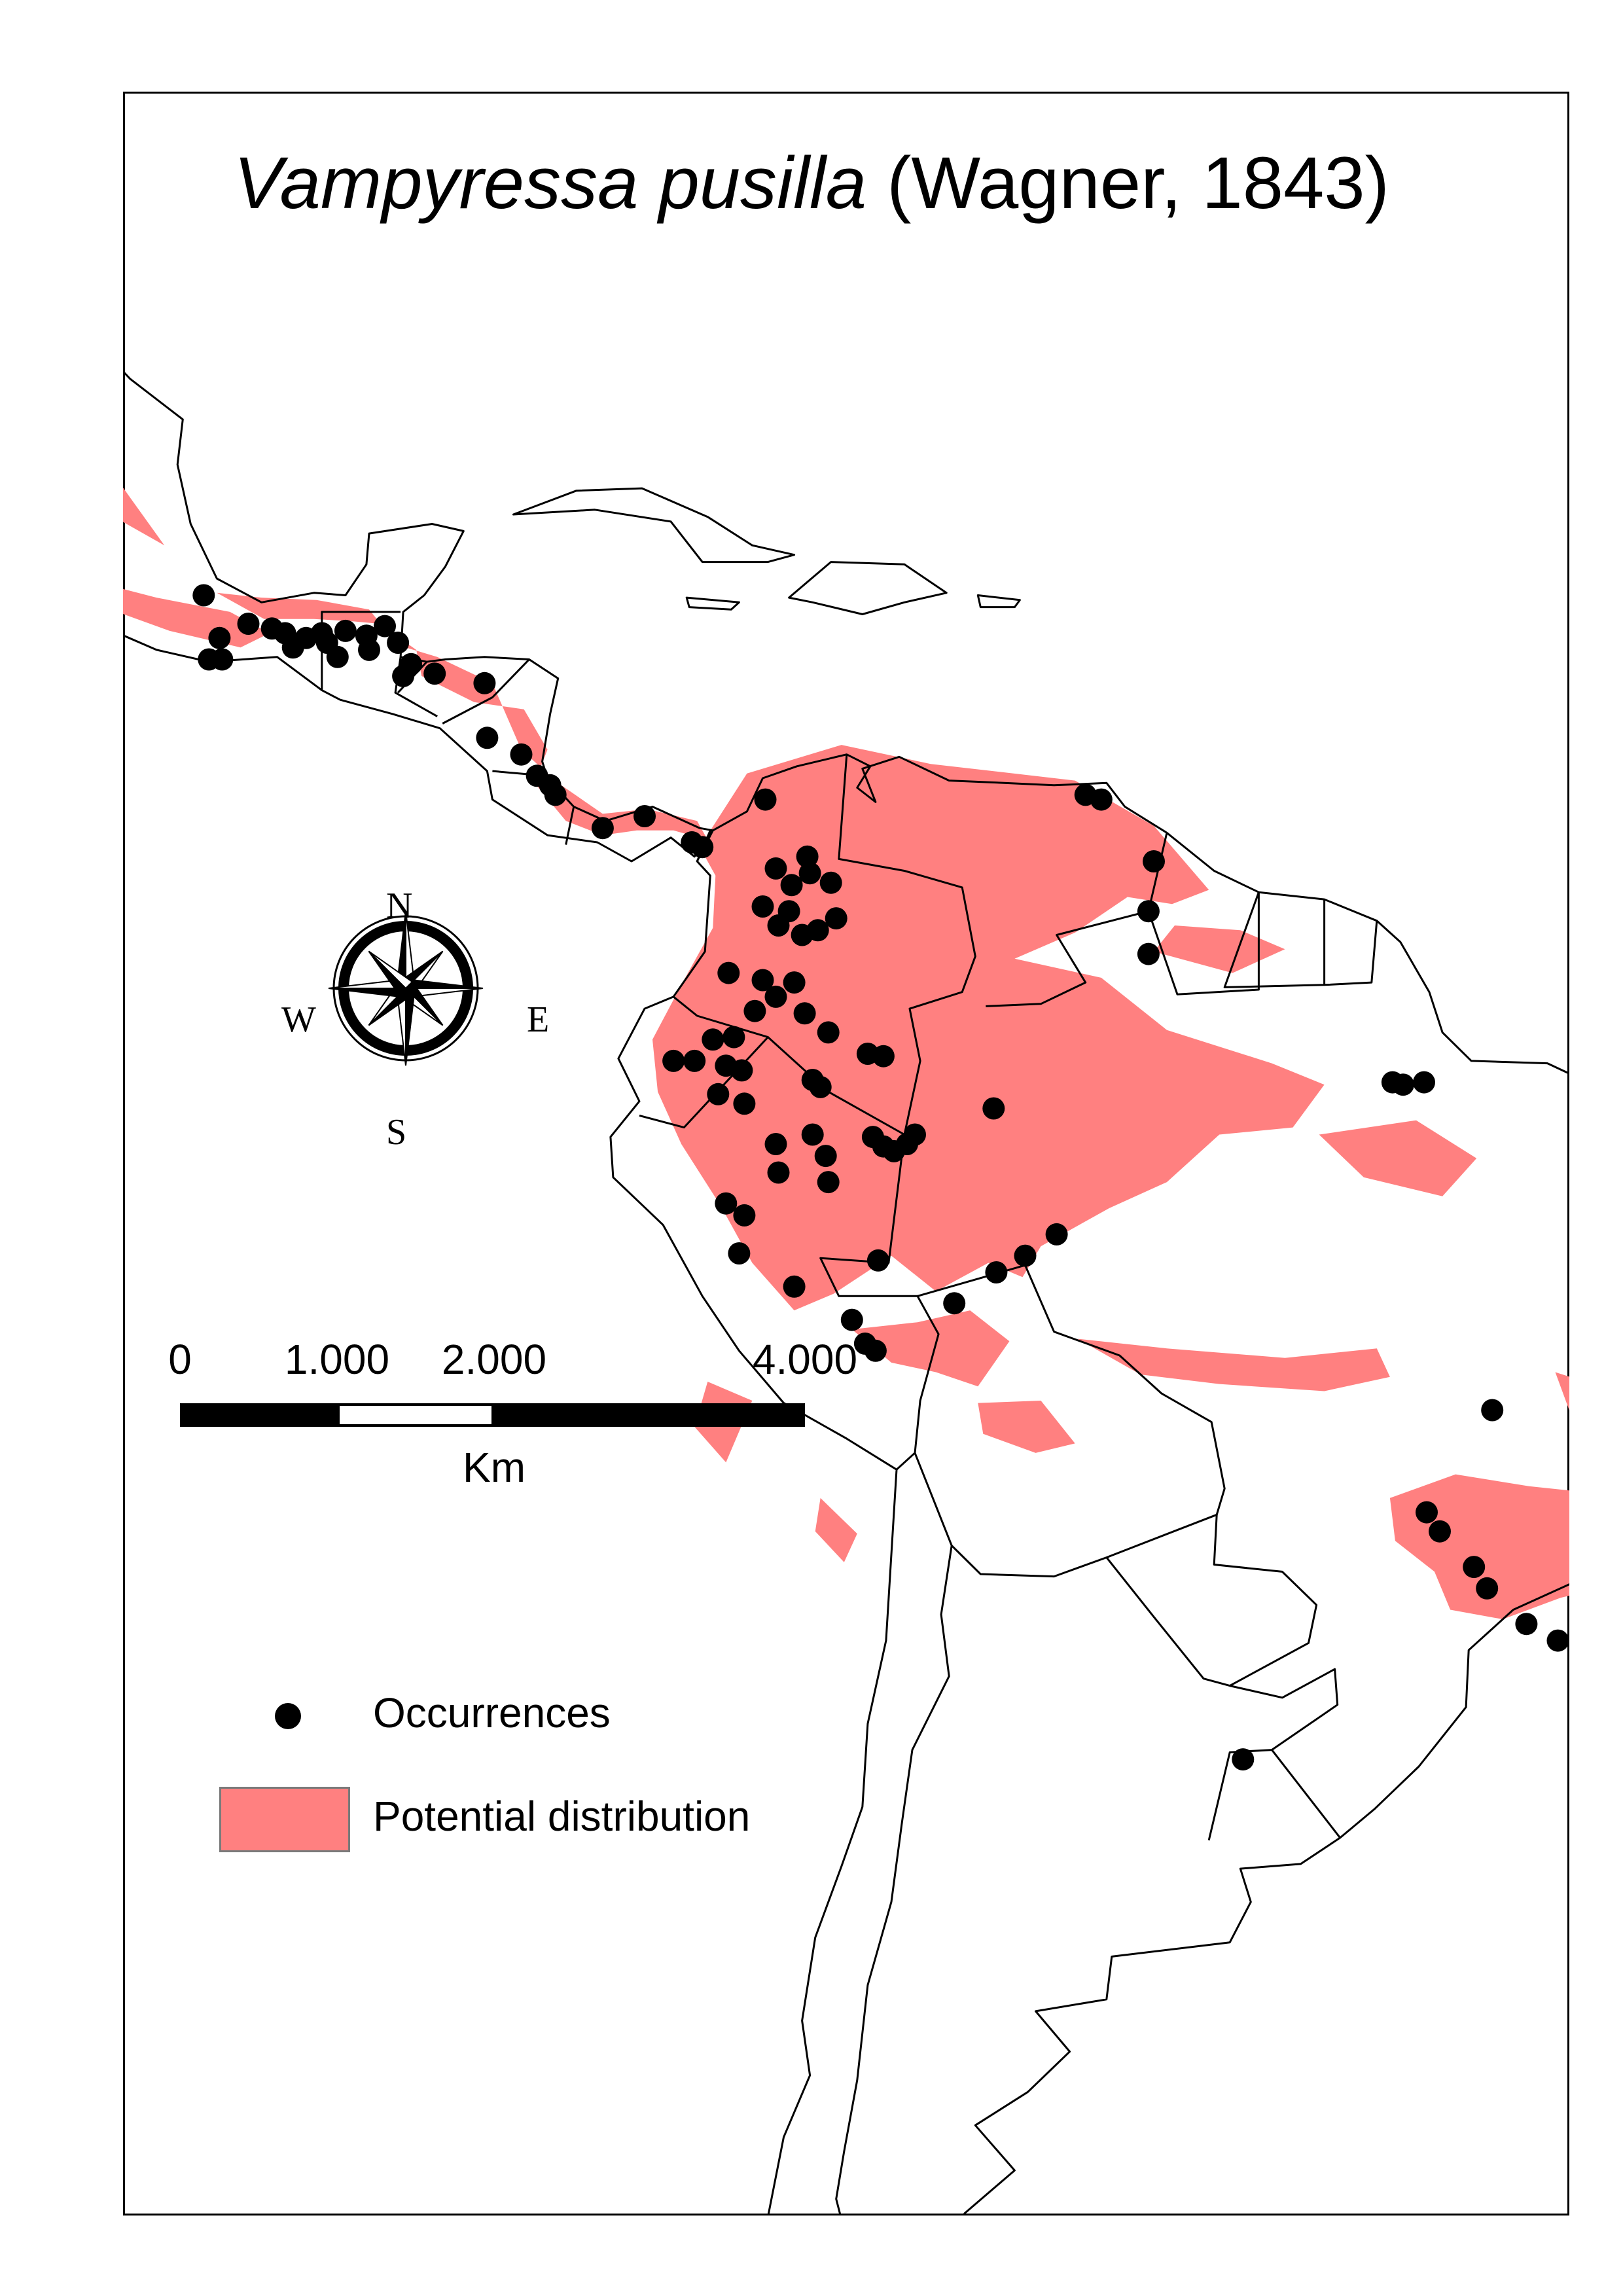 Image resolution: width=1623 pixels, height=2296 pixels. Describe the element at coordinates (998, 601) in the screenshot. I see `puerto-rico-outline` at that location.